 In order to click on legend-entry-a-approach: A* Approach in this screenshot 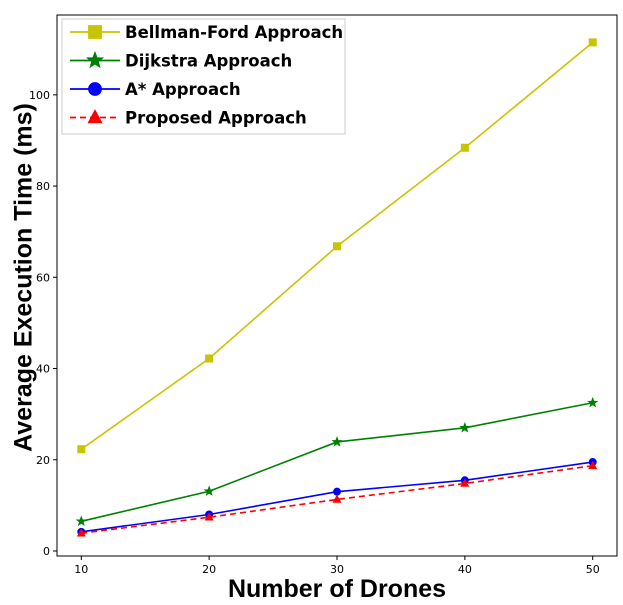, I will do `click(155, 89)`.